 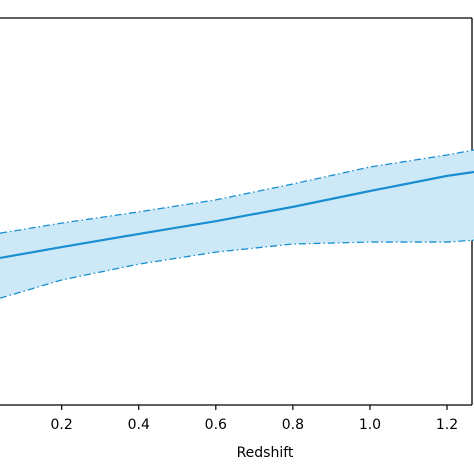 I want to click on x-tick-label: 0.6, so click(x=216, y=425).